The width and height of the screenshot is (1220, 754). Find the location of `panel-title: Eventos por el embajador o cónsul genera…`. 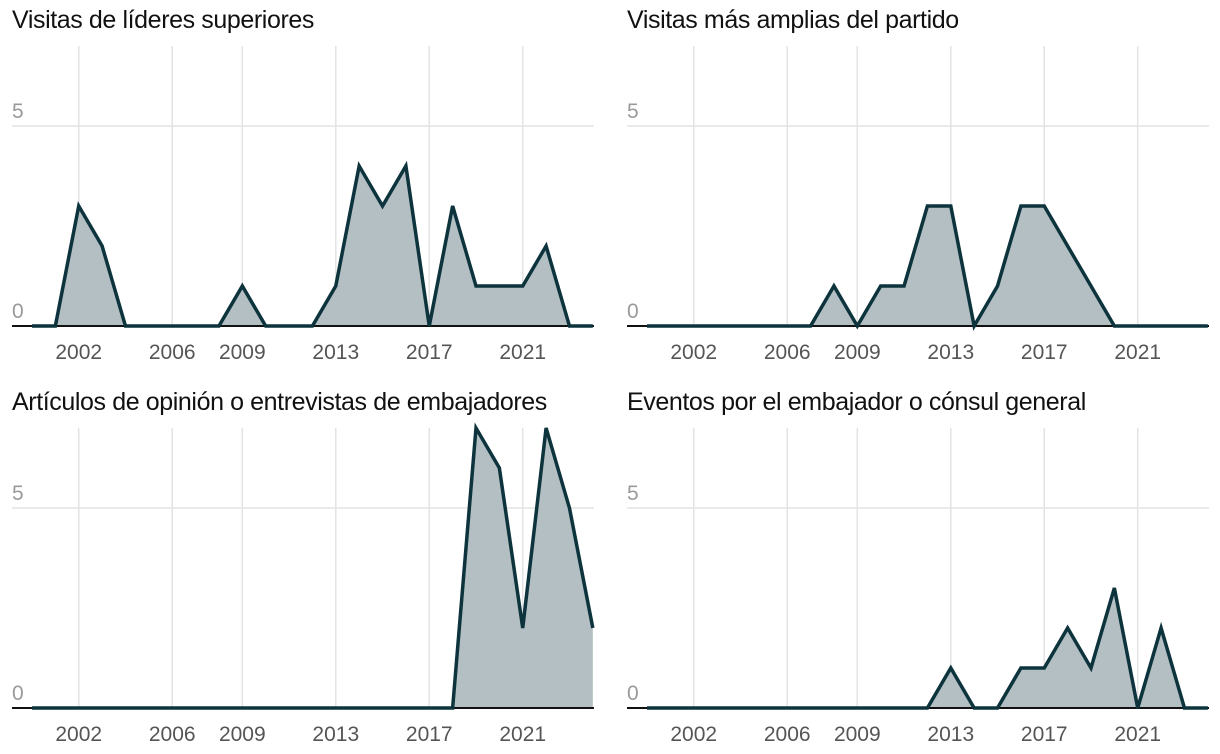

panel-title: Eventos por el embajador o cónsul genera… is located at coordinates (856, 402).